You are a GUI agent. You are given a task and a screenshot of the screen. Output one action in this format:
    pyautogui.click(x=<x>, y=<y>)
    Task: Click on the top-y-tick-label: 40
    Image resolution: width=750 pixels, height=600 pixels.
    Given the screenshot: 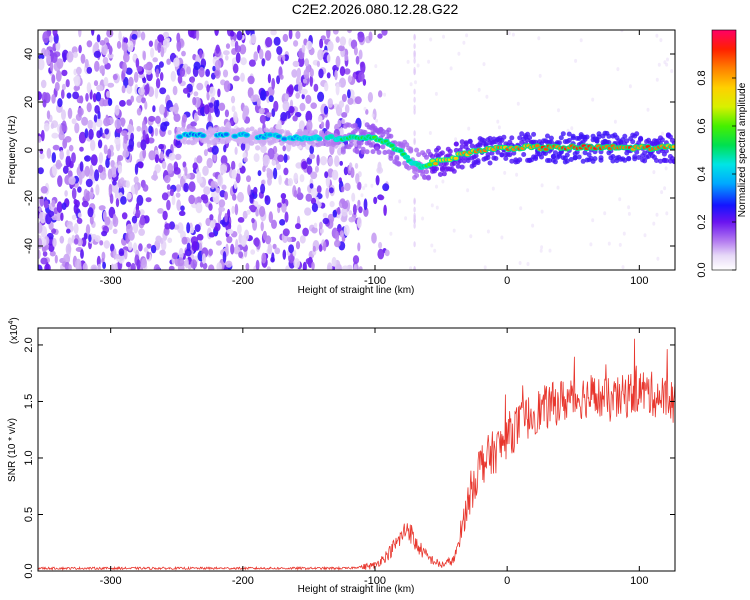 What is the action you would take?
    pyautogui.click(x=29, y=54)
    